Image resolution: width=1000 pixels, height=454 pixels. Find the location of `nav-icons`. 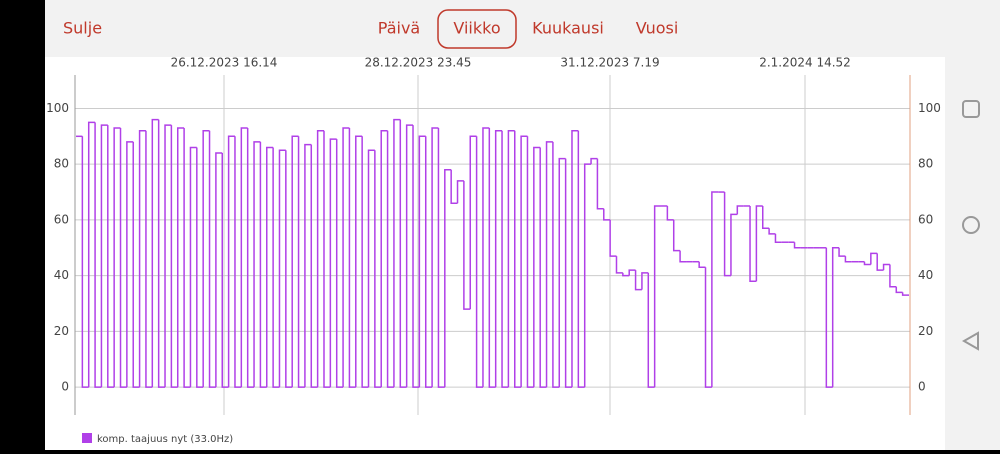

nav-icons is located at coordinates (970, 225).